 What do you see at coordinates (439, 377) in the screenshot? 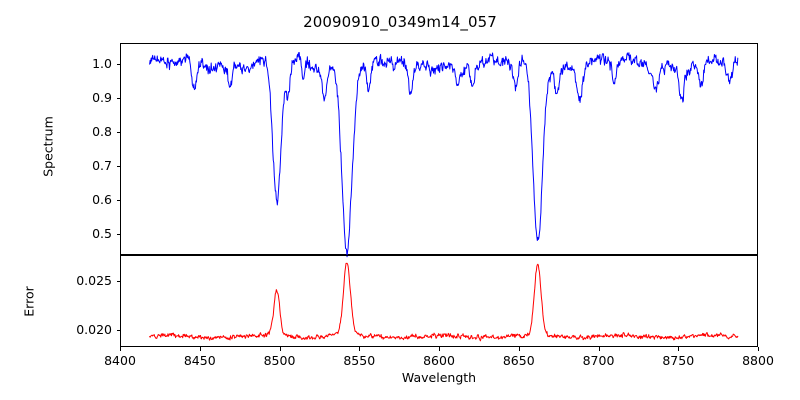
I see `x-axis-label: Wavelength` at bounding box center [439, 377].